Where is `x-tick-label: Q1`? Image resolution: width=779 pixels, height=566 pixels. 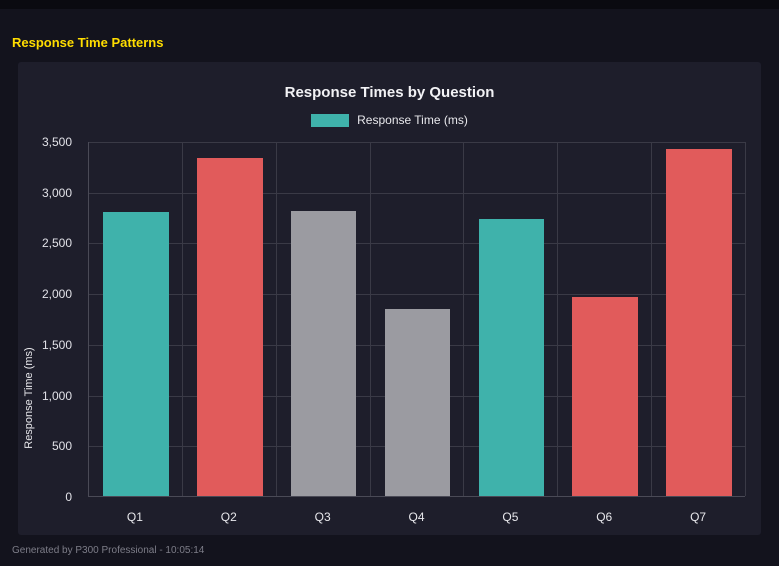
x-tick-label: Q1 is located at coordinates (134, 517).